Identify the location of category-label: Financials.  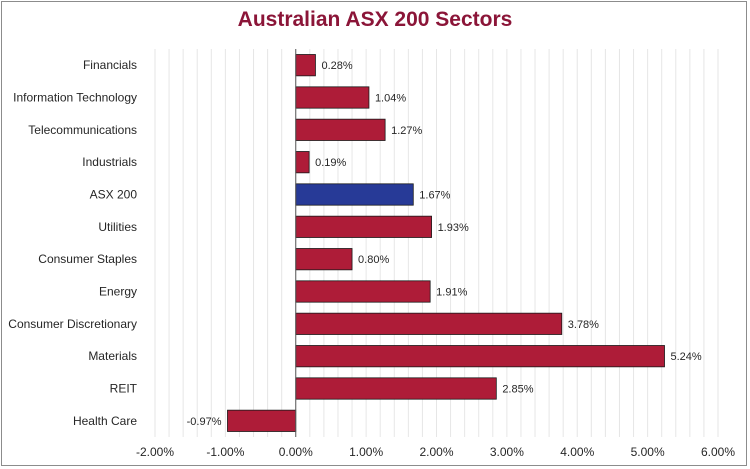
(110, 65).